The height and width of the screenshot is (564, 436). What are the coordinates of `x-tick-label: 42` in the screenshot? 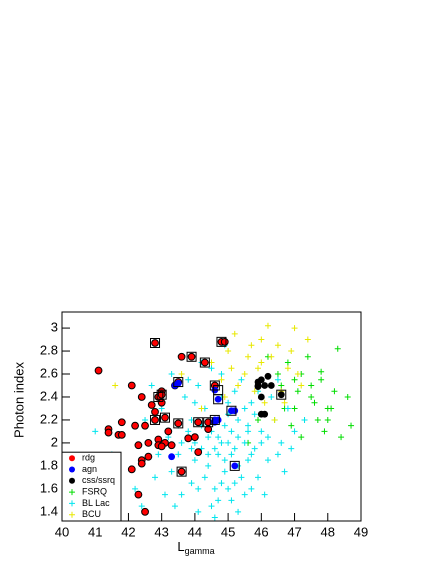 It's located at (128, 531).